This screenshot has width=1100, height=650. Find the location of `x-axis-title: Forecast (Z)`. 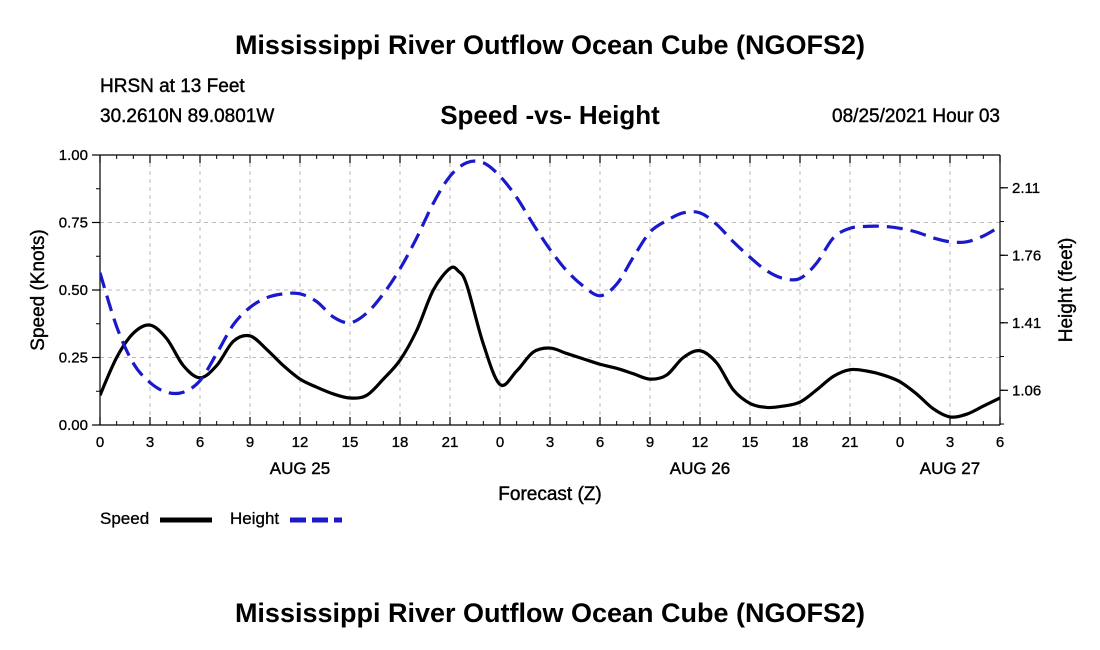

x-axis-title: Forecast (Z) is located at coordinates (549, 494).